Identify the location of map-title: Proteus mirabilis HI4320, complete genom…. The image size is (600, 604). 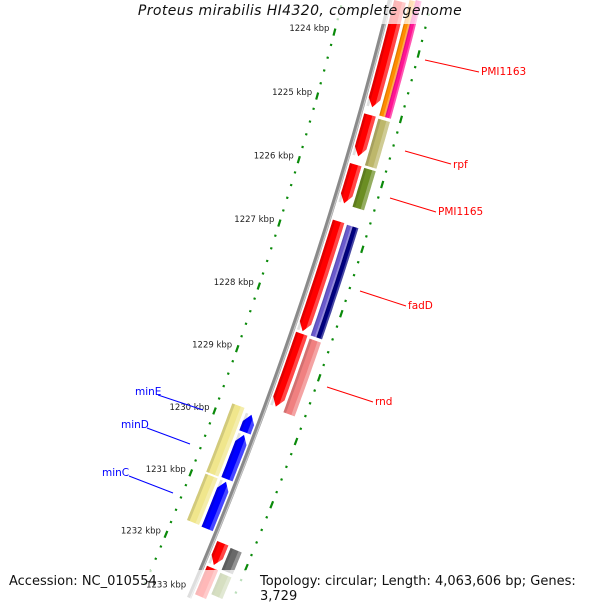
(300, 11).